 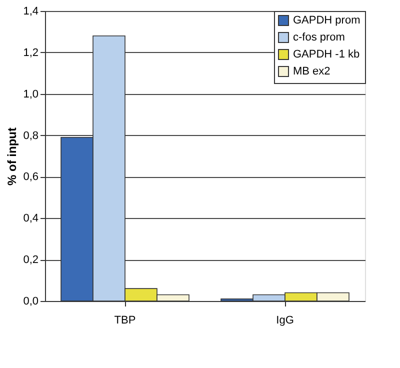 I want to click on y-tick-label: 1,4, so click(x=30, y=12).